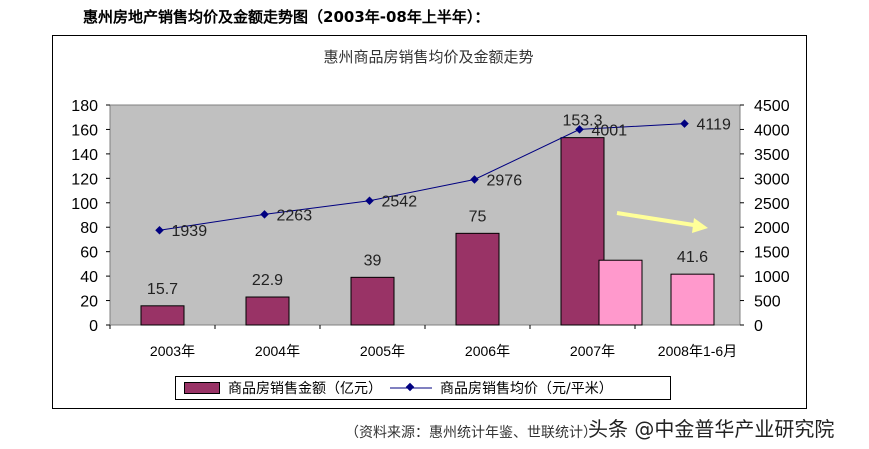 The height and width of the screenshot is (449, 869). Describe the element at coordinates (772, 155) in the screenshot. I see `y2-tick-label: 3500` at that location.